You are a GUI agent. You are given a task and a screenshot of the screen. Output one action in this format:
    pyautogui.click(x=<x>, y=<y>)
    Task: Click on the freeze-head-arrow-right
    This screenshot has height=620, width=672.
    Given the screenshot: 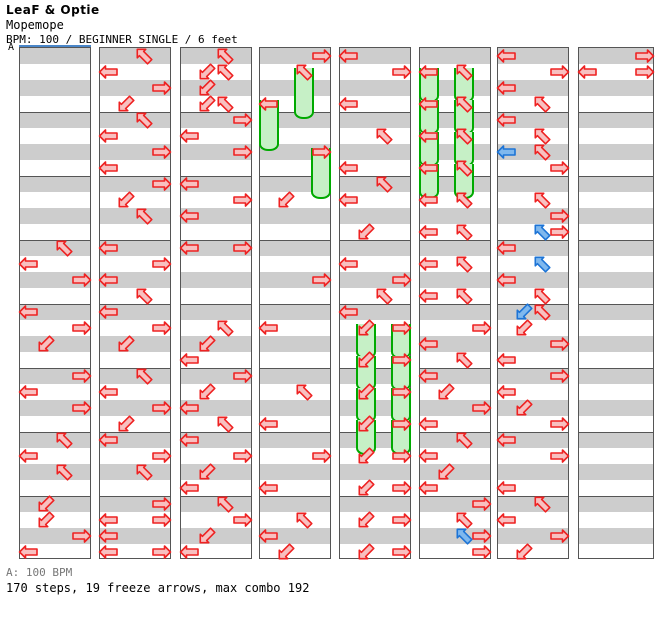 What is the action you would take?
    pyautogui.click(x=401, y=328)
    